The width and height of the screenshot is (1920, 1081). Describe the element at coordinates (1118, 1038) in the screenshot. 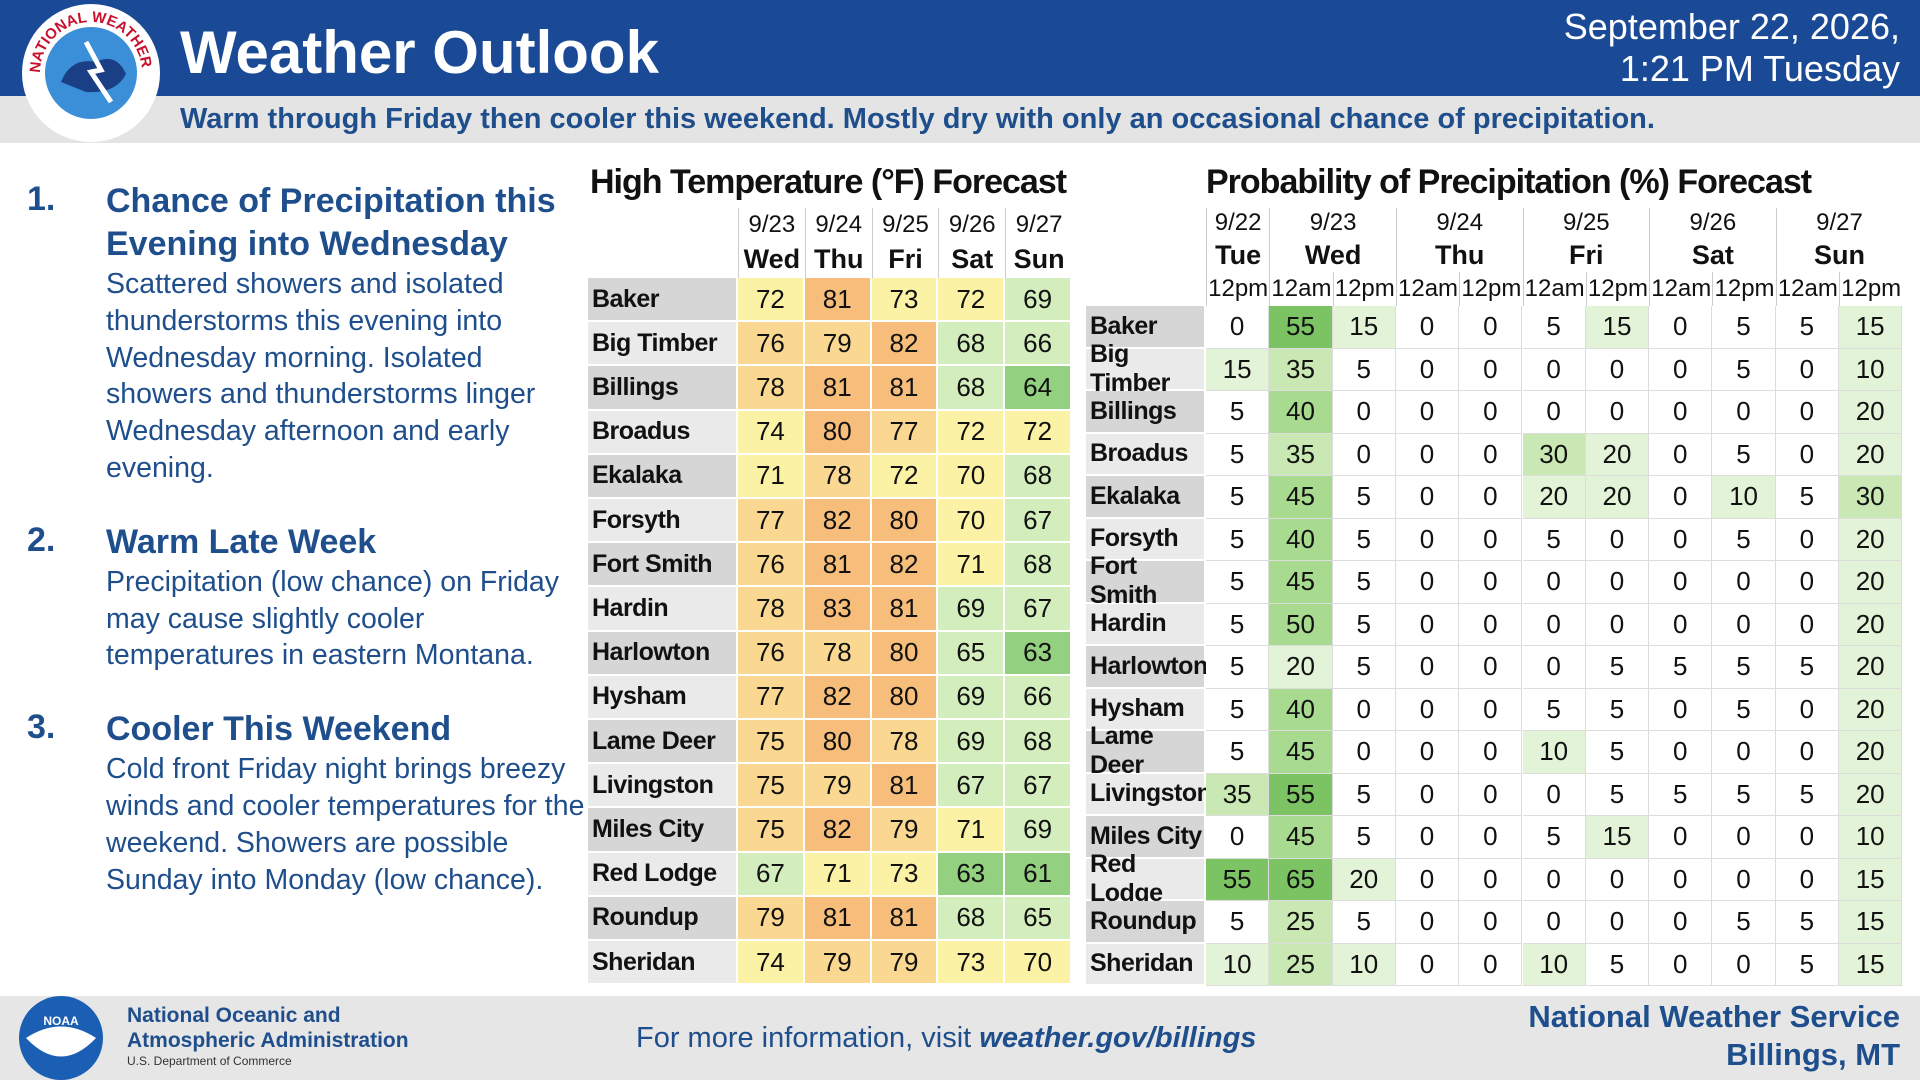

I see `info-link: weather.gov/billings` at that location.